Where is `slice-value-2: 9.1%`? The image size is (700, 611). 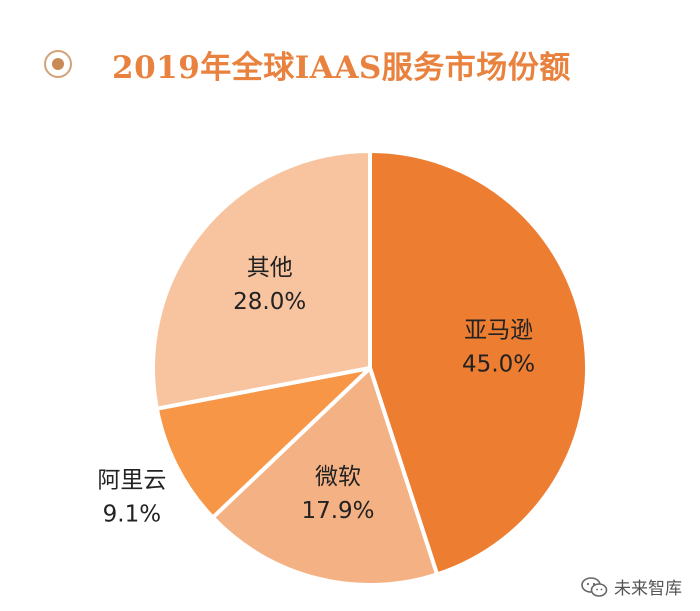 slice-value-2: 9.1% is located at coordinates (132, 515).